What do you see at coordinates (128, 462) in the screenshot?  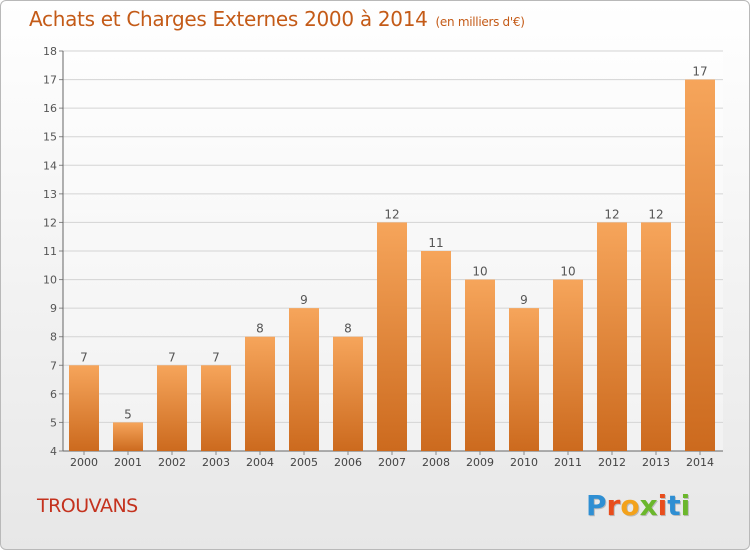 I see `x-tick-label: 2001` at bounding box center [128, 462].